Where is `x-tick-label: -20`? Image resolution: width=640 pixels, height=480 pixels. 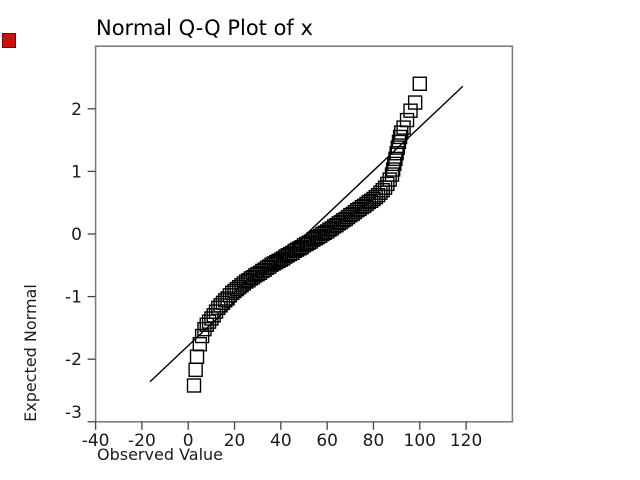
x-tick-label: -20 is located at coordinates (142, 441).